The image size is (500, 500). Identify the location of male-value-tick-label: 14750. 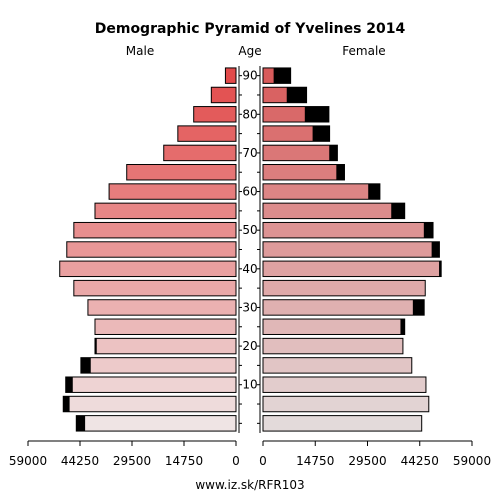
(184, 461).